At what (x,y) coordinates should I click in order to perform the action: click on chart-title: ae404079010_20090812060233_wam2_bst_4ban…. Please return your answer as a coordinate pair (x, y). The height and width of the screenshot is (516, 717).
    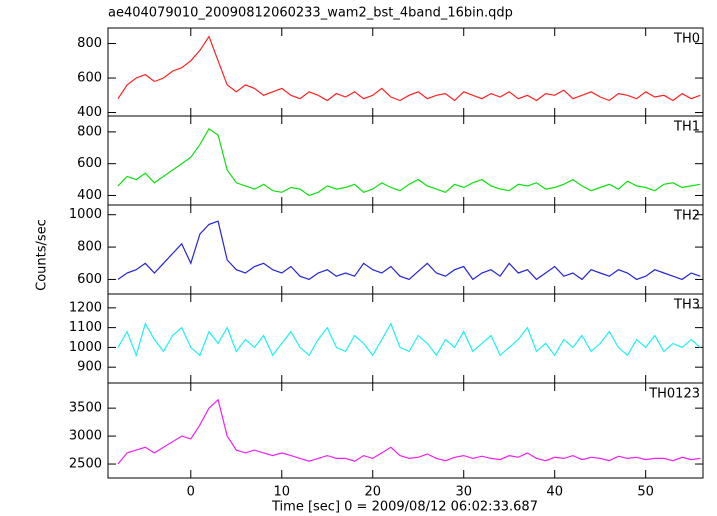
    Looking at the image, I should click on (310, 13).